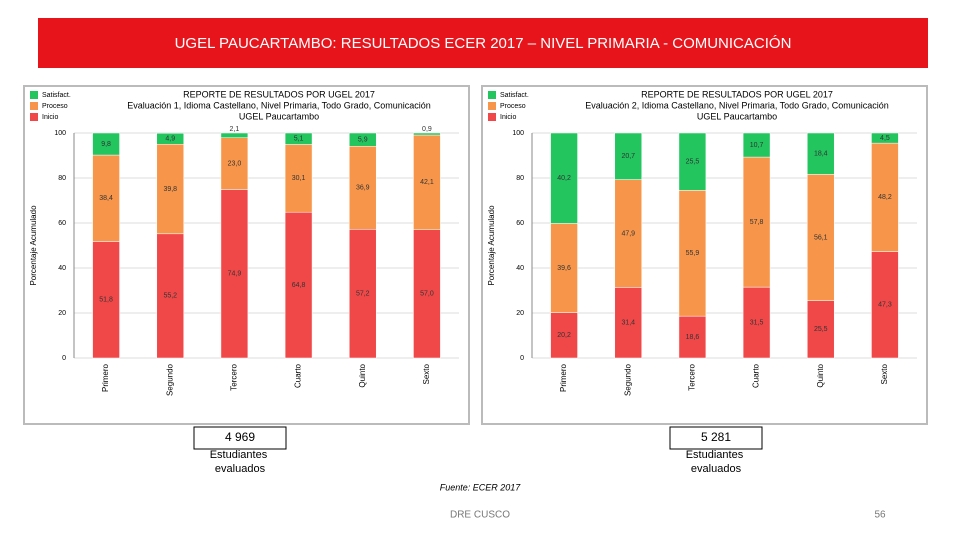 The width and height of the screenshot is (960, 545). I want to click on value-label: 20,2, so click(564, 335).